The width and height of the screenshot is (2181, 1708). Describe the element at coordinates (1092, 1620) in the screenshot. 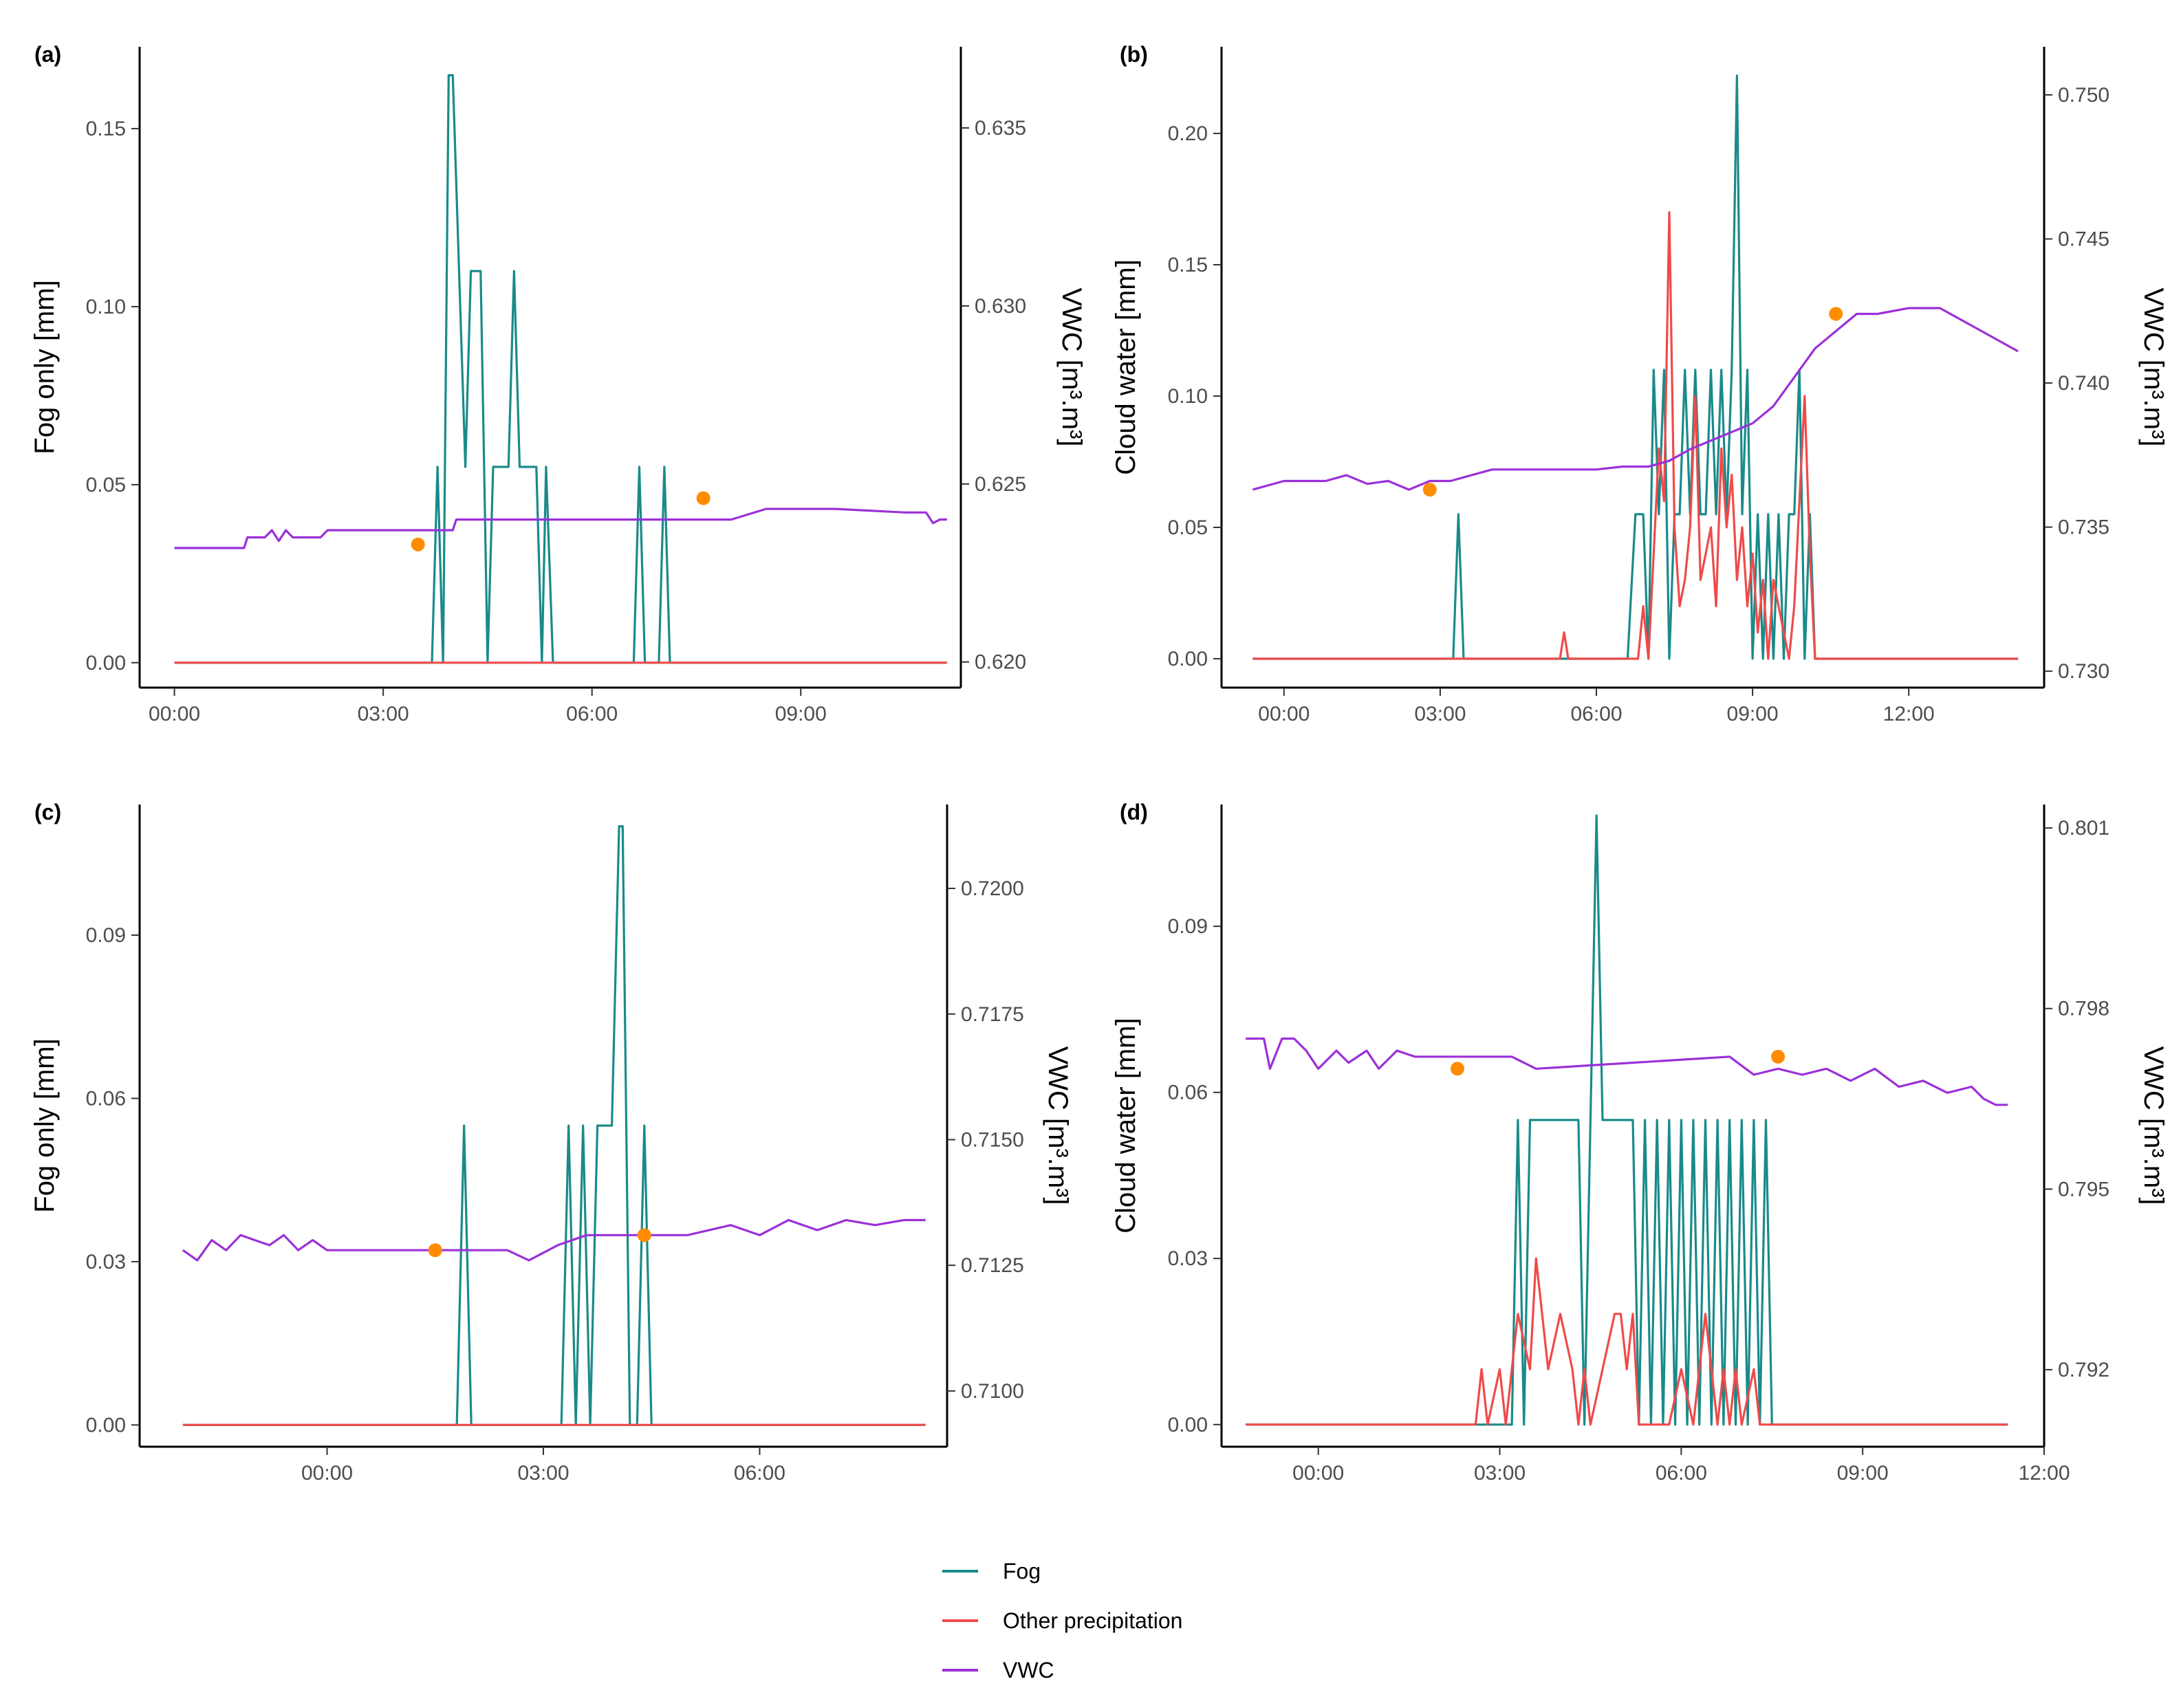

I see `legend-label-other: Other precipitation` at that location.